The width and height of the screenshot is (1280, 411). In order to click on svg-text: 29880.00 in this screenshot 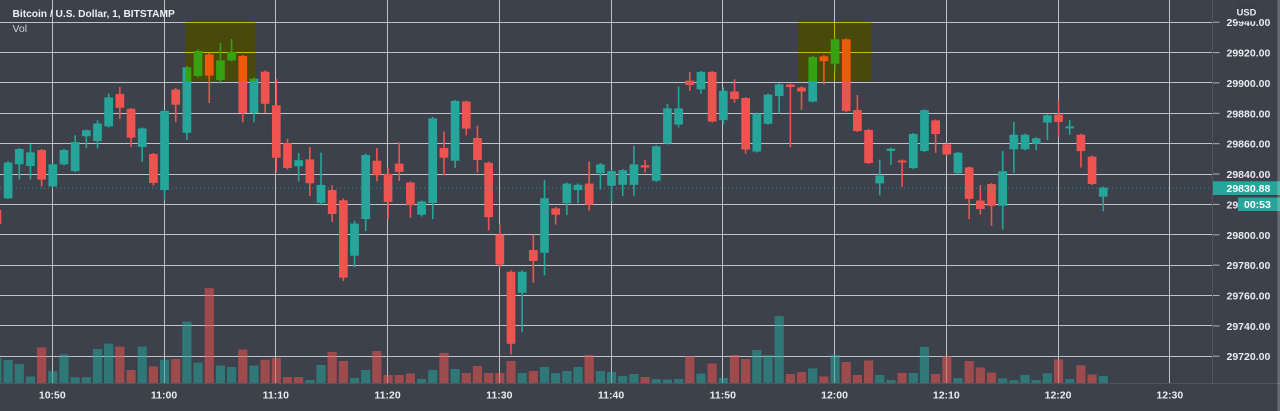, I will do `click(1249, 114)`.